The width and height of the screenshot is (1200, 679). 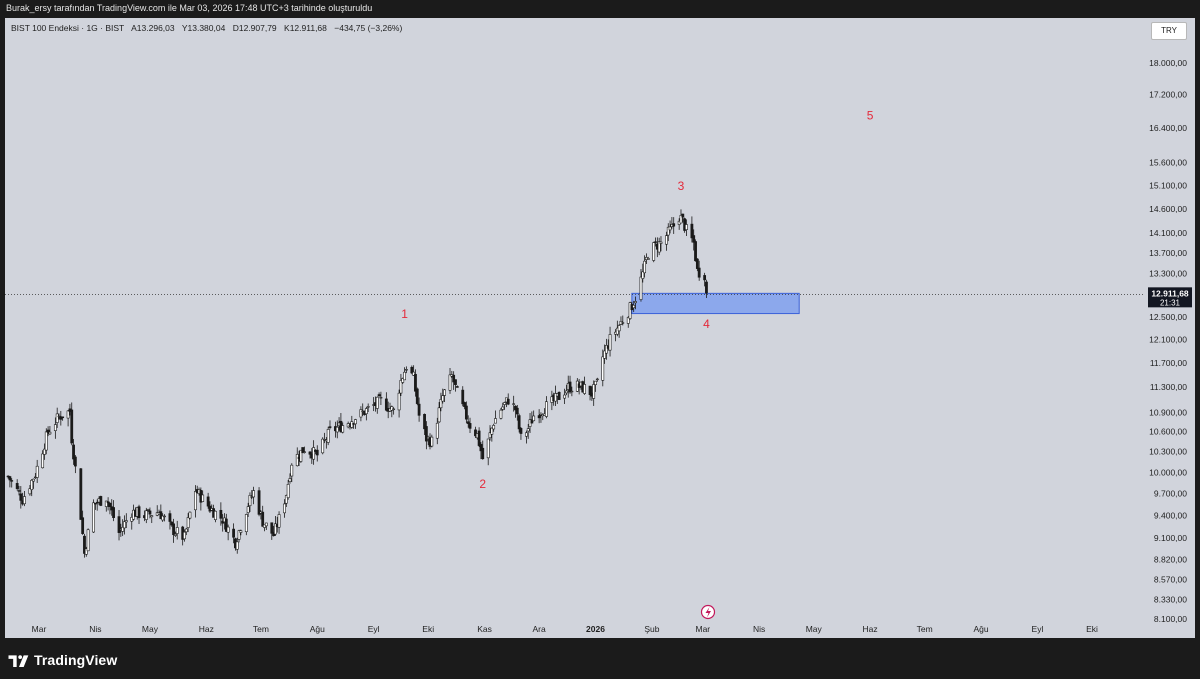 What do you see at coordinates (1170, 560) in the screenshot?
I see `y-tick-label: 8.820,00` at bounding box center [1170, 560].